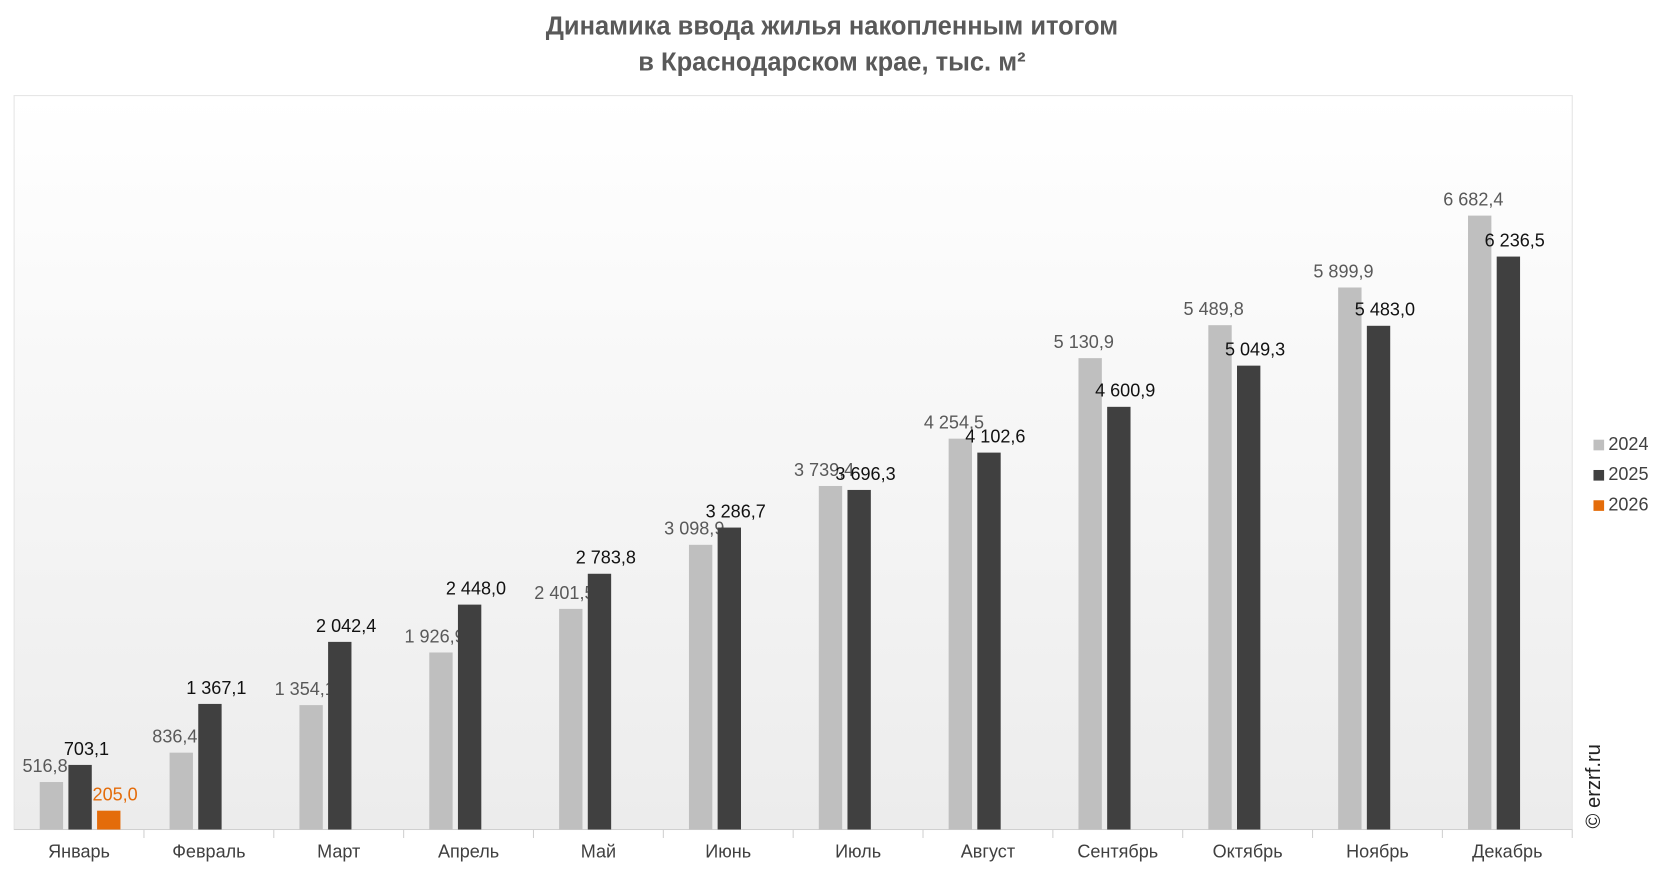 The height and width of the screenshot is (872, 1666). What do you see at coordinates (1214, 309) in the screenshot?
I see `data-label: 5 489,8` at bounding box center [1214, 309].